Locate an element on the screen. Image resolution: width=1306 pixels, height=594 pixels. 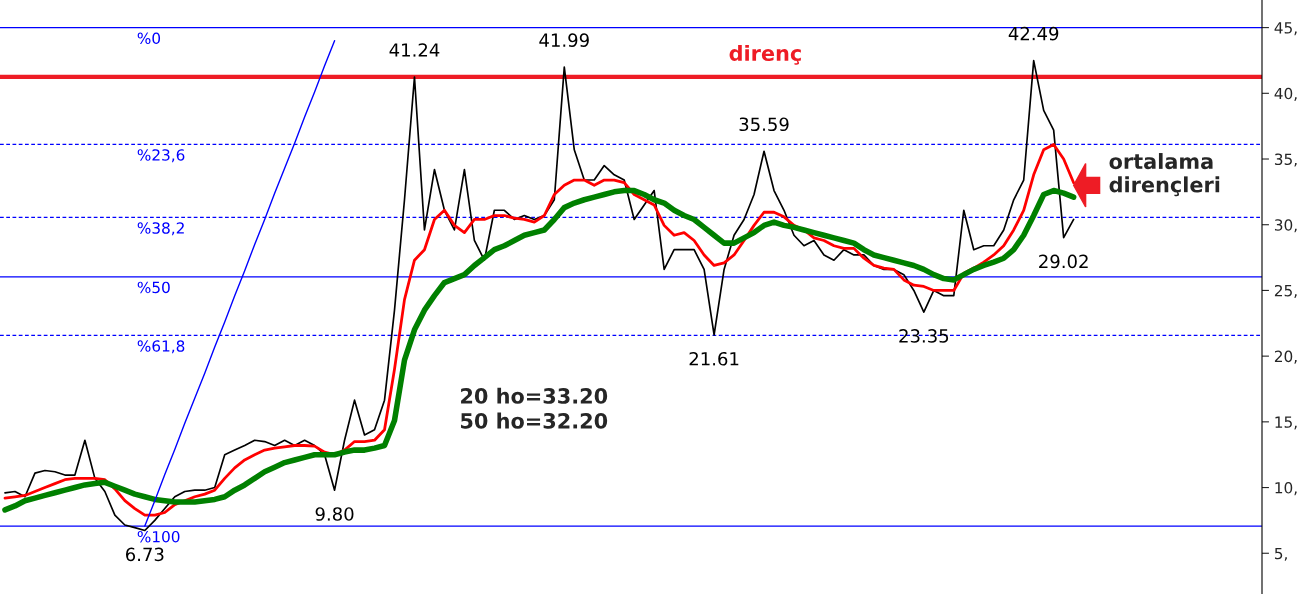
data-label: 35.59 is located at coordinates (764, 124).